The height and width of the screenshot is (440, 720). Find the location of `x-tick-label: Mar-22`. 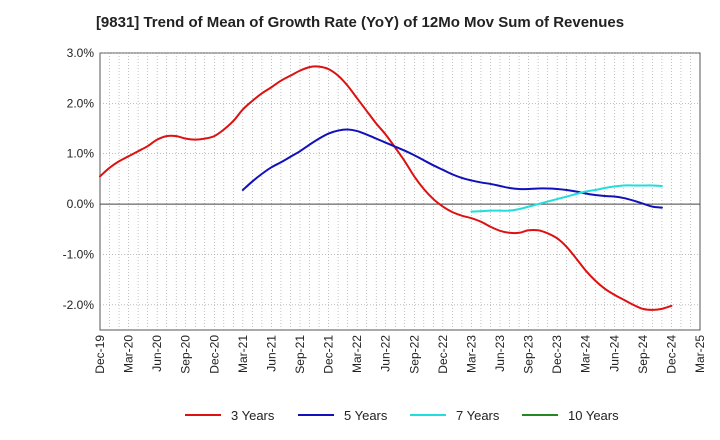

x-tick-label: Mar-22 is located at coordinates (357, 354).